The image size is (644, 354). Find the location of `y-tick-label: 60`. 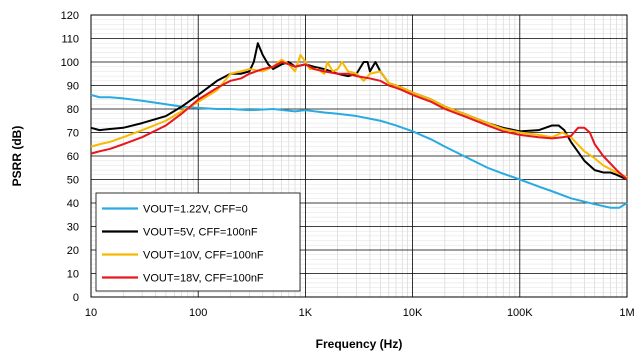

y-tick-label: 60 is located at coordinates (73, 157).